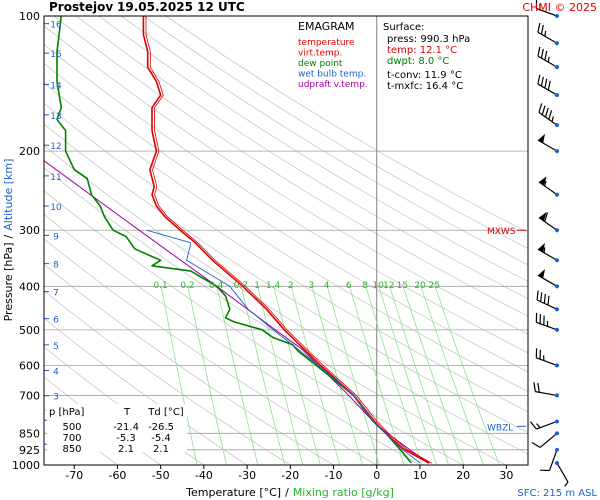 This screenshot has width=600, height=500. What do you see at coordinates (425, 86) in the screenshot?
I see `surface-line: t-mxfc: 16.4 °C` at bounding box center [425, 86].